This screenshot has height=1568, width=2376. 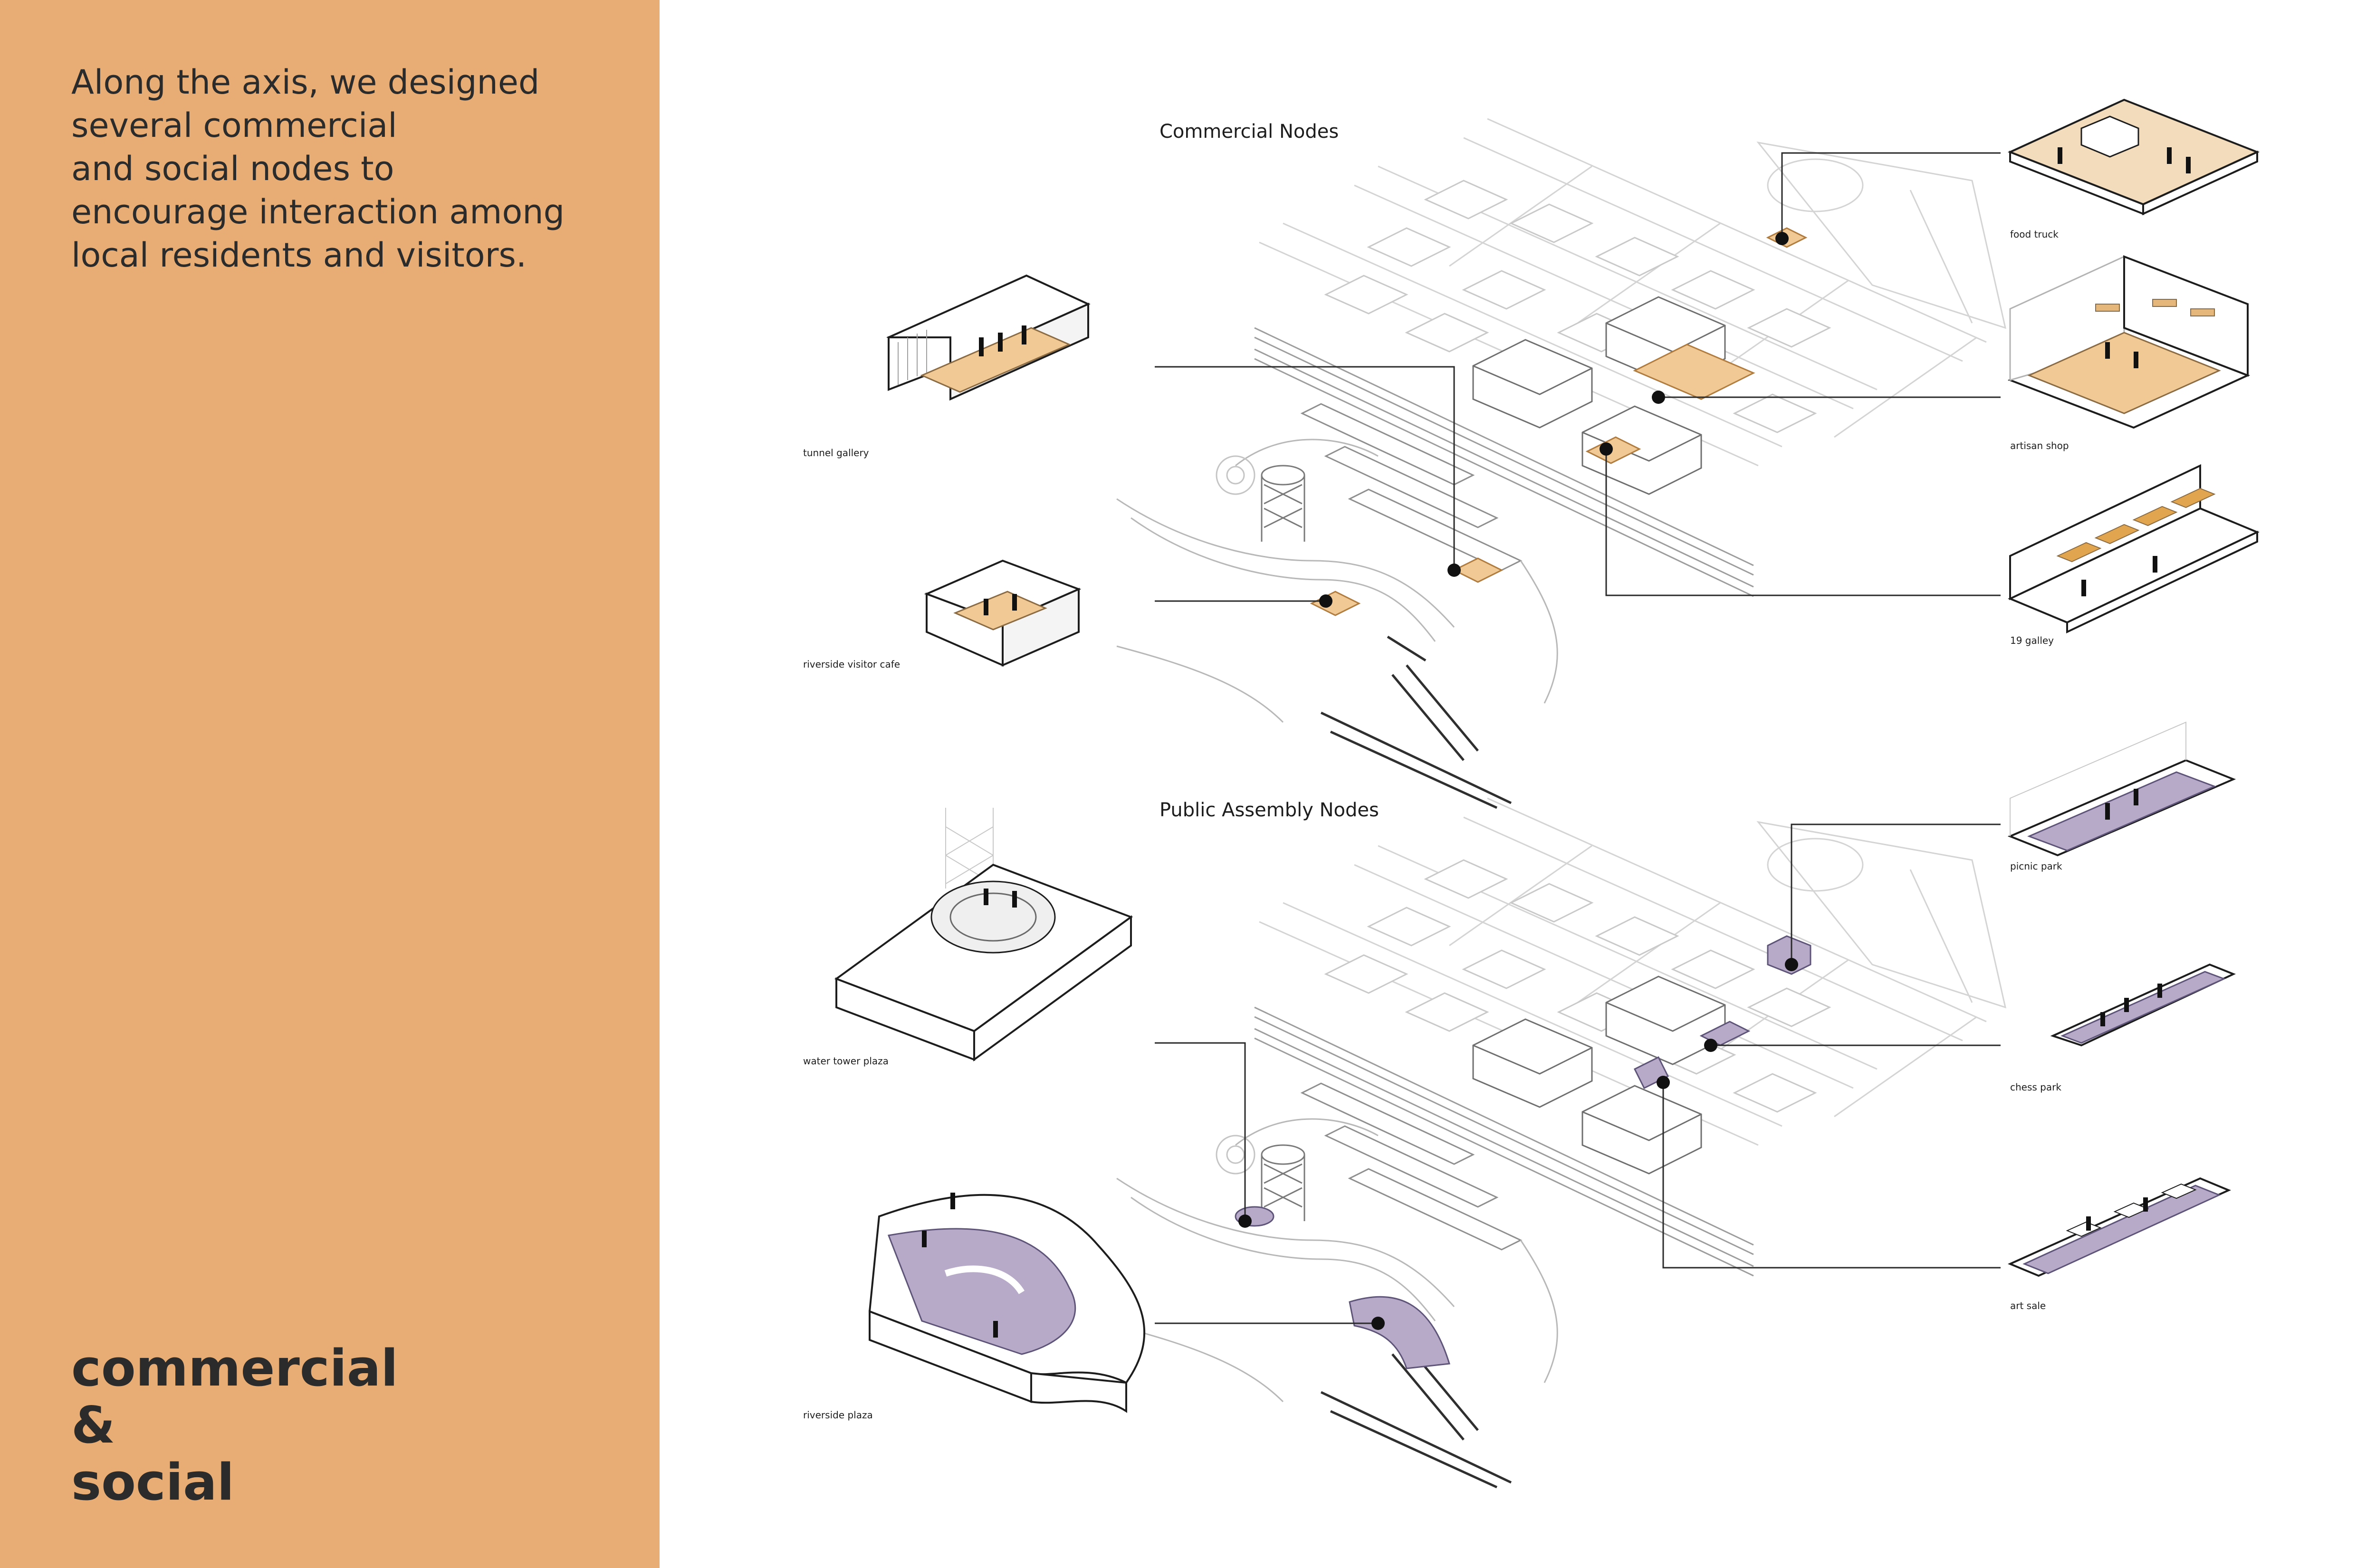 I want to click on label-riverside-visitor-cafe: riverside visitor cafe, so click(x=851, y=665).